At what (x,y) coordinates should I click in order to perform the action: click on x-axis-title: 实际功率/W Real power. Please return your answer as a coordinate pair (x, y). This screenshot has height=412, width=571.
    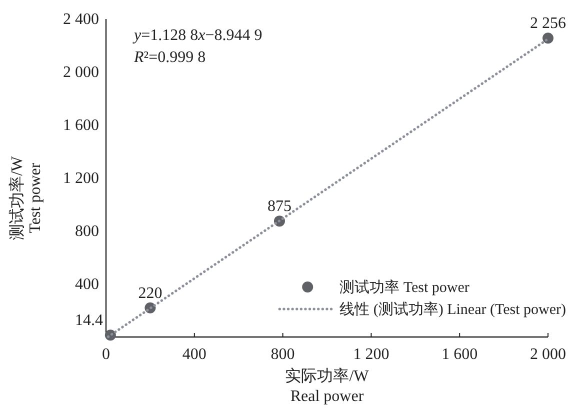
    Looking at the image, I should click on (327, 386).